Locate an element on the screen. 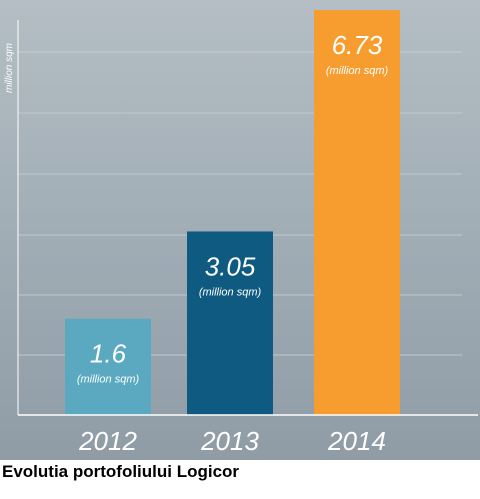 This screenshot has height=499, width=480. x-tick-2012: 2012 is located at coordinates (107, 441).